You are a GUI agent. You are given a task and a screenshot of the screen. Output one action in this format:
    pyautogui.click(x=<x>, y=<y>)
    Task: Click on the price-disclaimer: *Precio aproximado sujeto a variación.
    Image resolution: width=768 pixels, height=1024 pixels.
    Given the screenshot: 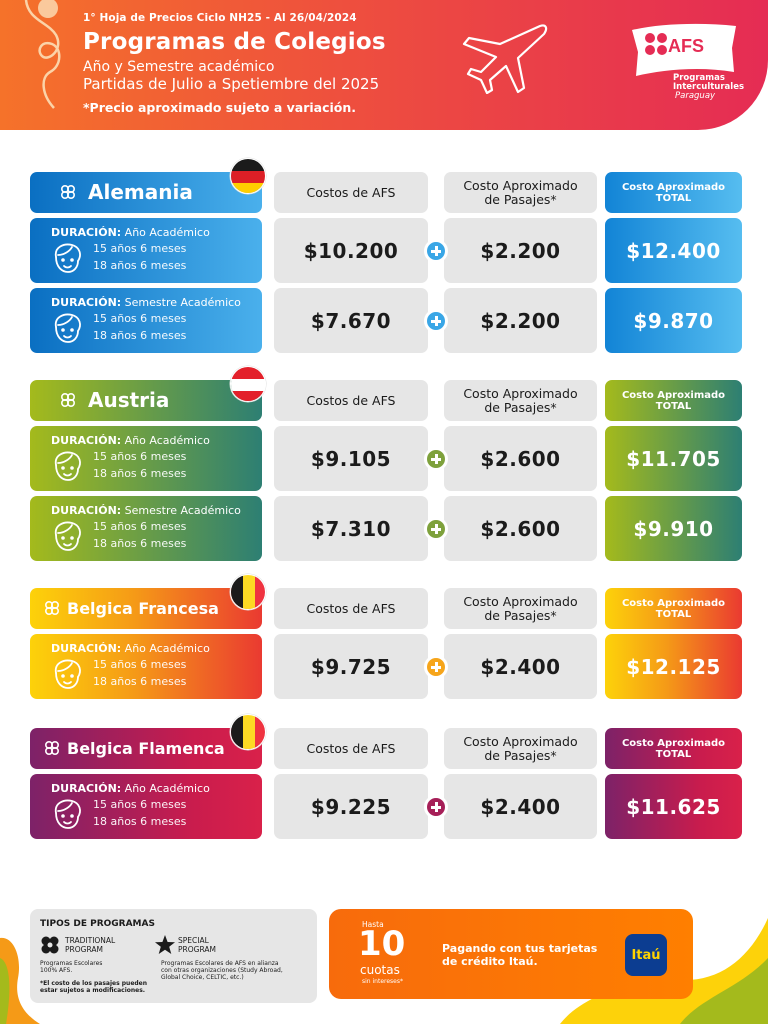 What is the action you would take?
    pyautogui.click(x=220, y=107)
    